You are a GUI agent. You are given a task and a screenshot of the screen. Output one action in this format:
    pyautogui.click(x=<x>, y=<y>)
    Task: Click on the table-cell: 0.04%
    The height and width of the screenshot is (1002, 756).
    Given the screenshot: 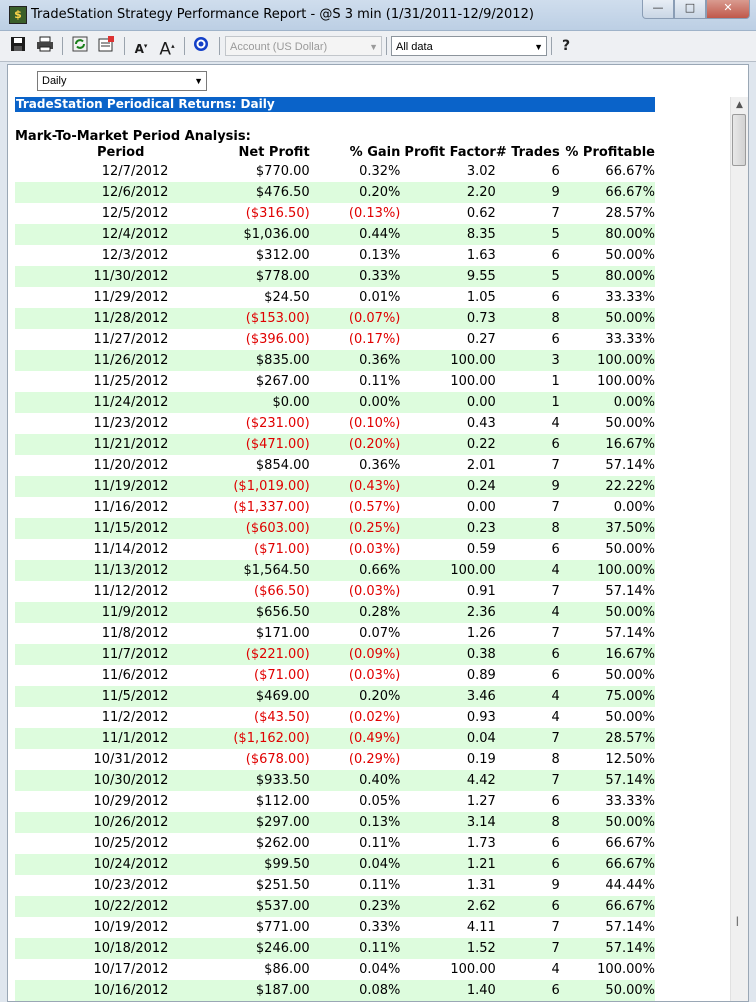 What is the action you would take?
    pyautogui.click(x=355, y=864)
    